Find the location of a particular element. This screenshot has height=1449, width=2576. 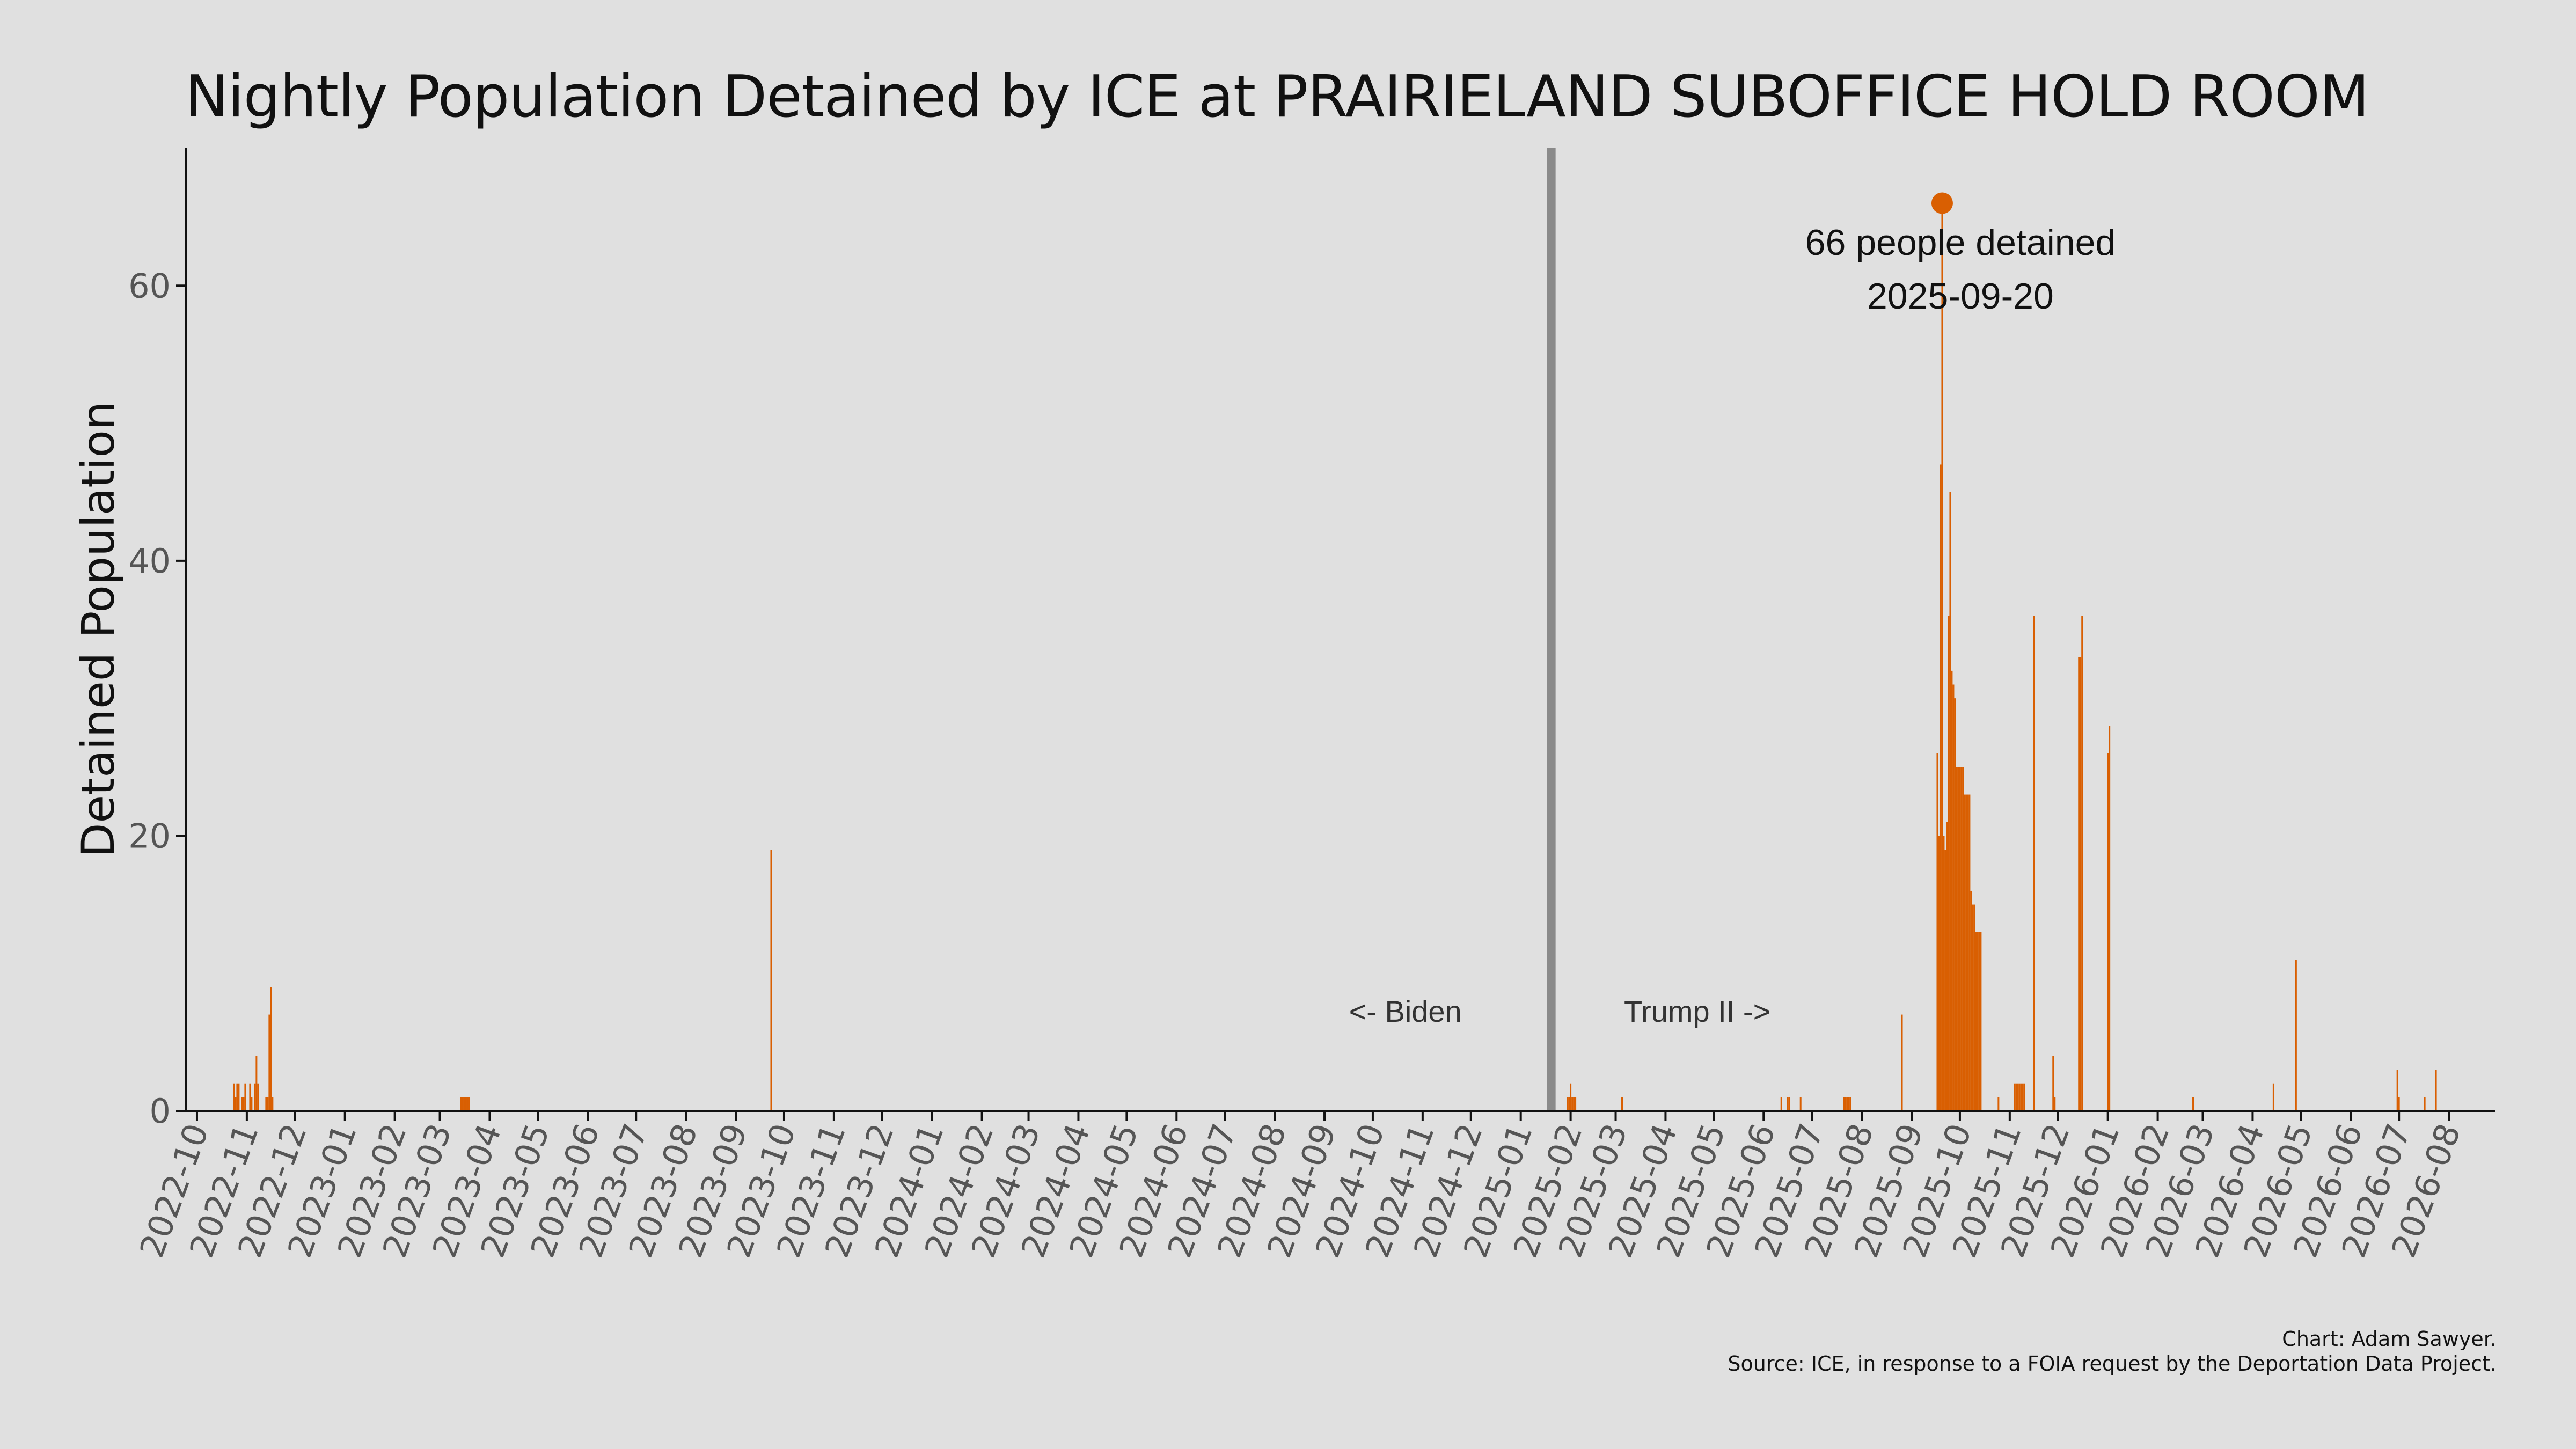

y-tick-label: 40 is located at coordinates (149, 561).